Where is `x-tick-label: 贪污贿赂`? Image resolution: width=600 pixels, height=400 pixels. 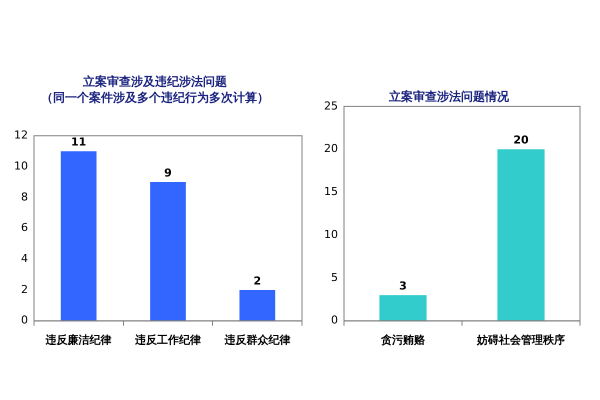 x-tick-label: 贪污贿赂 is located at coordinates (403, 339).